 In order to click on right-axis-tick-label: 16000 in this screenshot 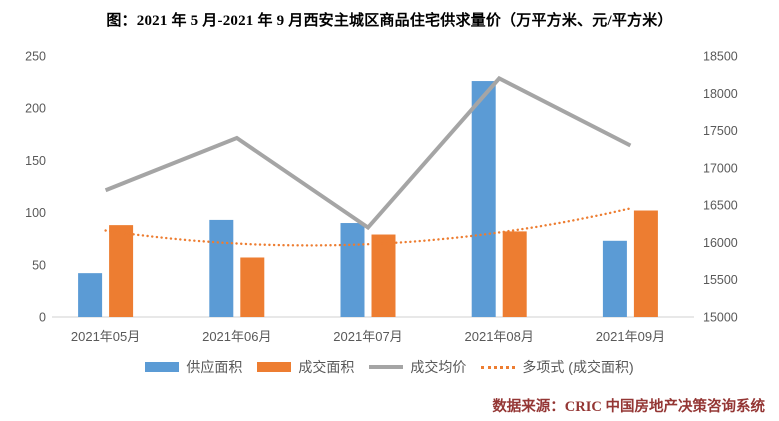, I will do `click(720, 243)`.